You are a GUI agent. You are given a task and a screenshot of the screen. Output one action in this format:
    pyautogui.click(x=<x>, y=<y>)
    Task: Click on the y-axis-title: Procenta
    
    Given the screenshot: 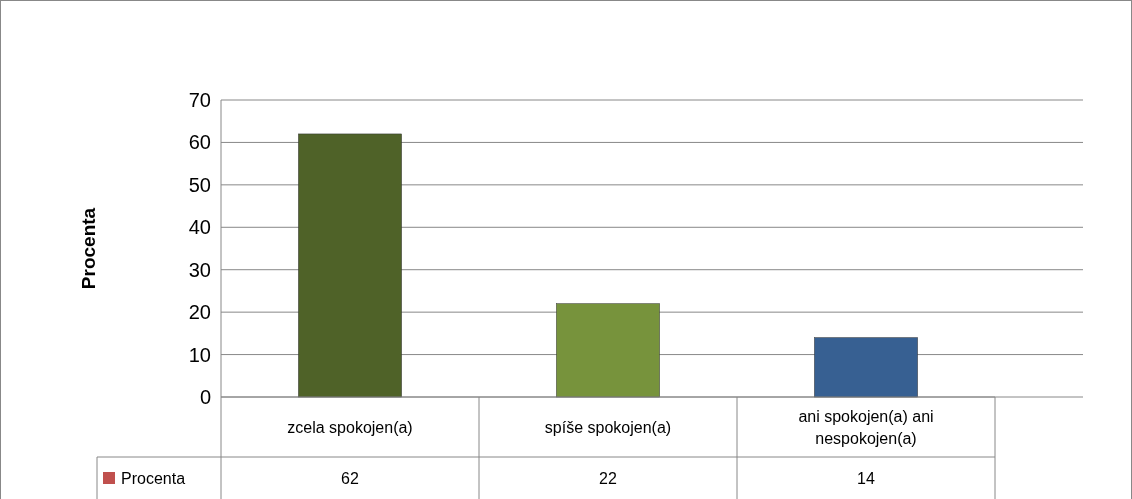 What is the action you would take?
    pyautogui.click(x=88, y=248)
    